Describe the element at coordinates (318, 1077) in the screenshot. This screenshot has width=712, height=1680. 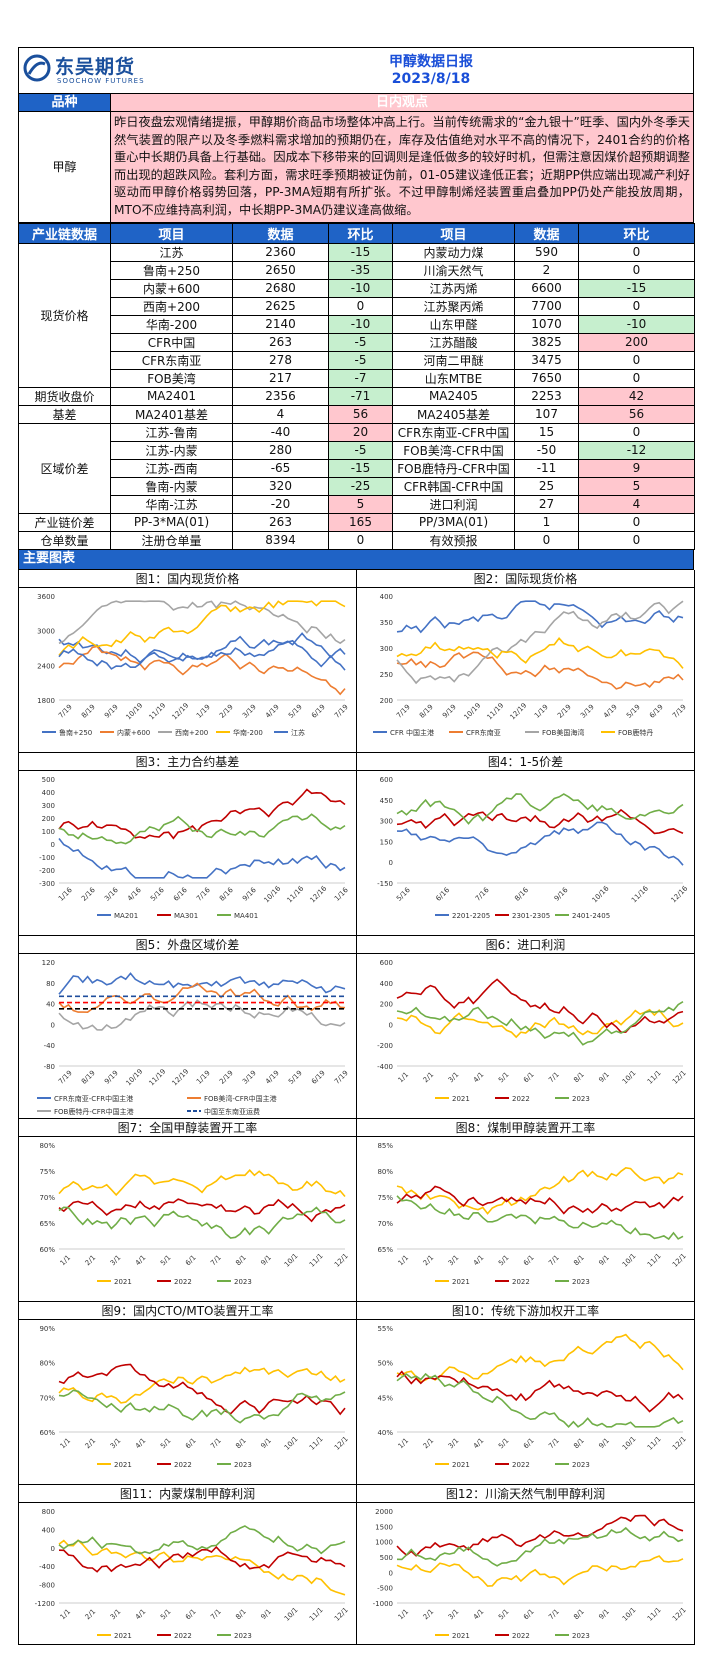
I see `x-tick-label: 6/19` at that location.